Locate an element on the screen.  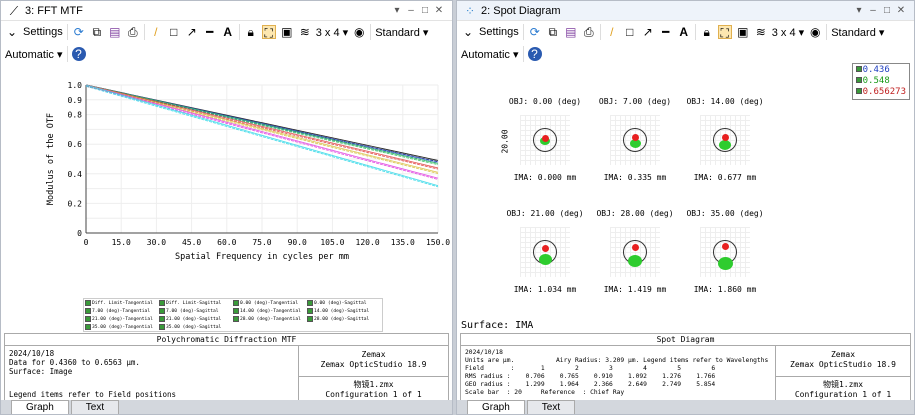
spot-cell: OBJ: 35.00 (deg) IMA: 1.860 mm is located at coordinates (725, 252).